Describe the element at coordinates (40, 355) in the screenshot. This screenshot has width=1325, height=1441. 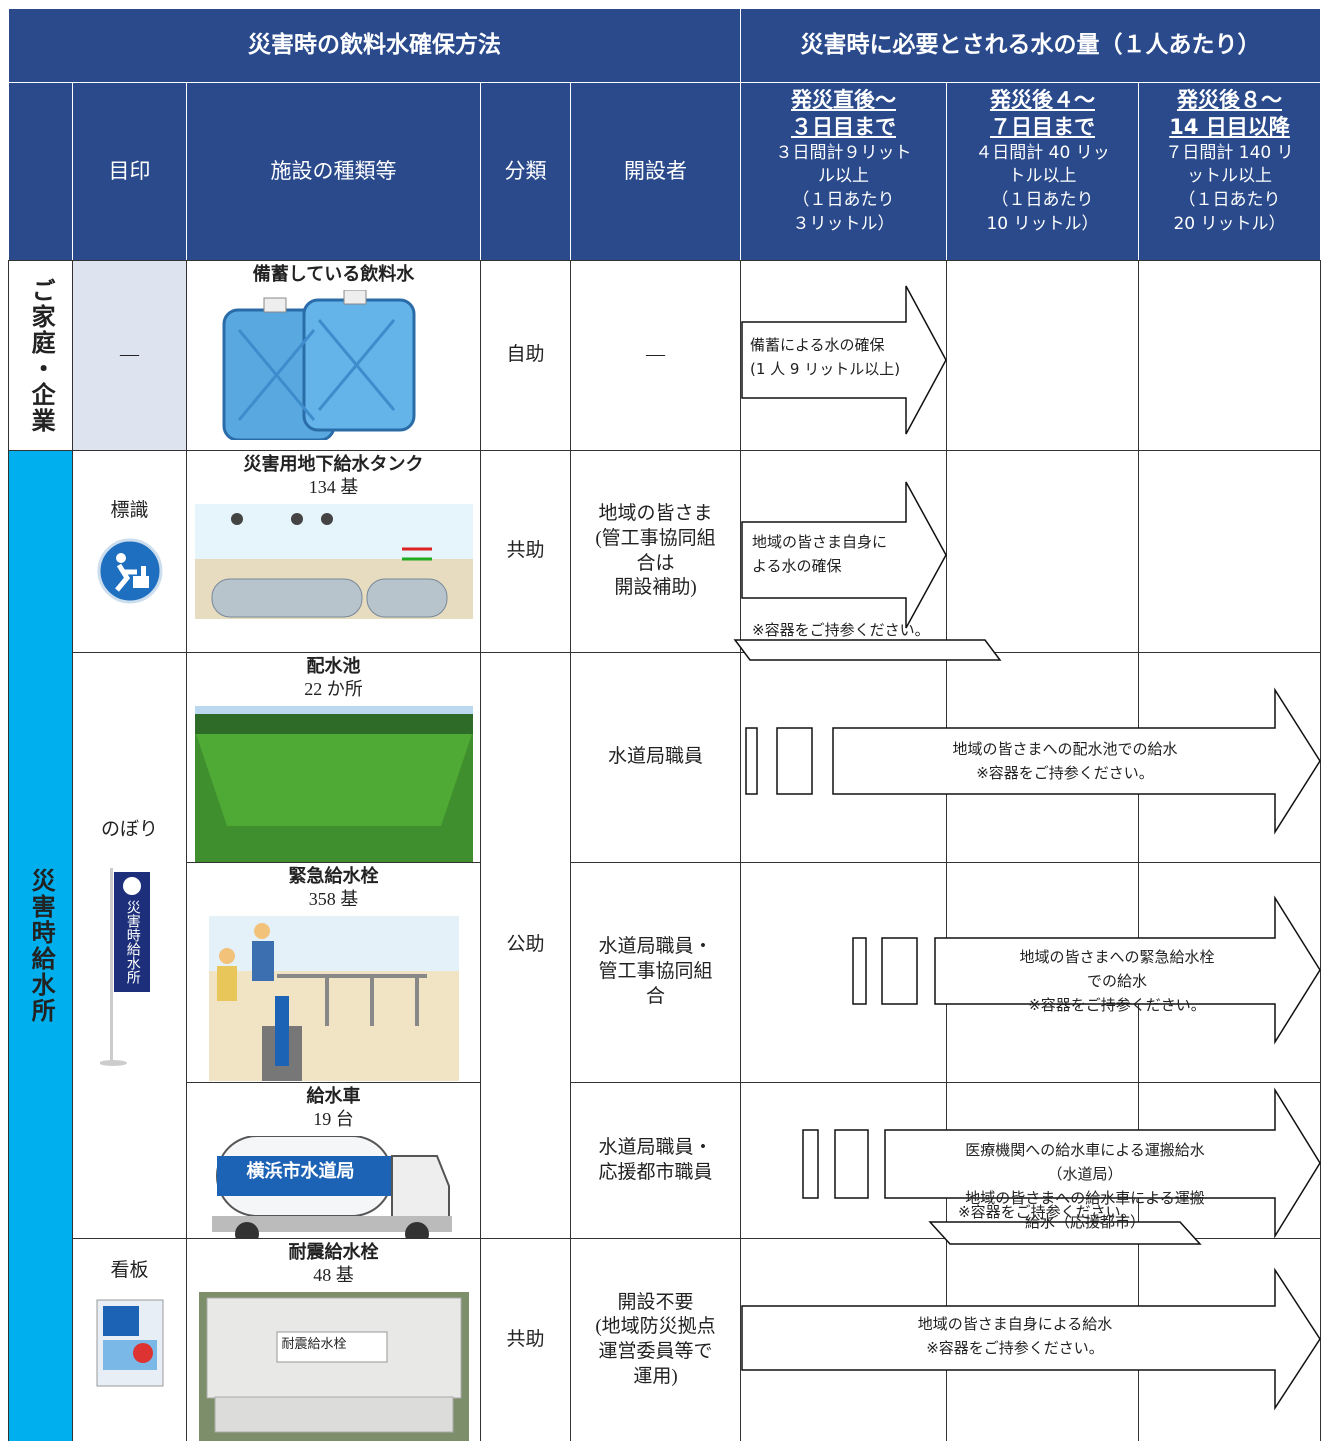
I see `group-label: ご家庭・企業` at that location.